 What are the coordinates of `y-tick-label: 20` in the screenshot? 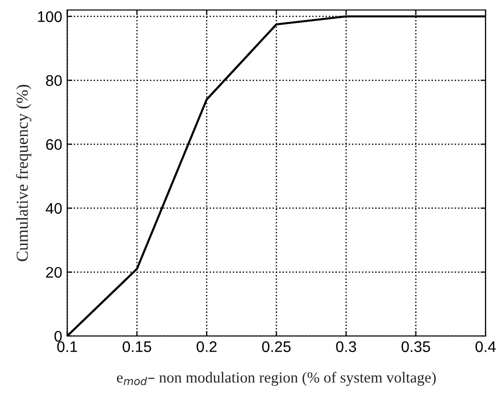 It's located at (54, 272).